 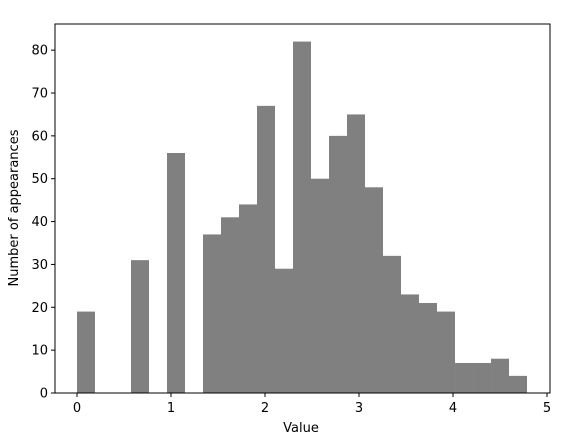 I want to click on y-tick-label: 20, so click(x=39, y=308).